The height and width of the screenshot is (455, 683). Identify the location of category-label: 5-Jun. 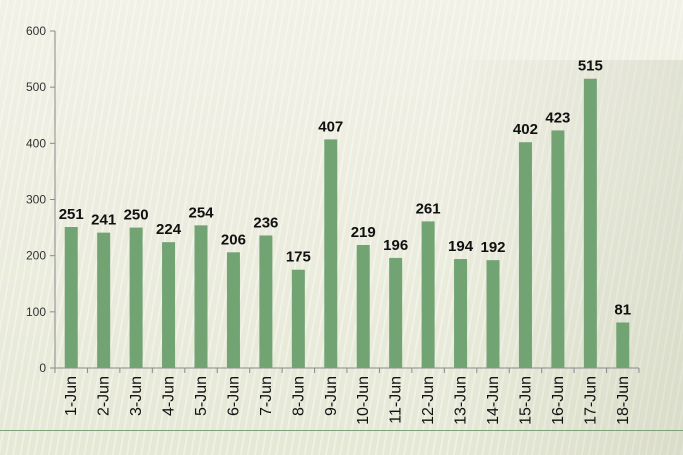
(201, 396).